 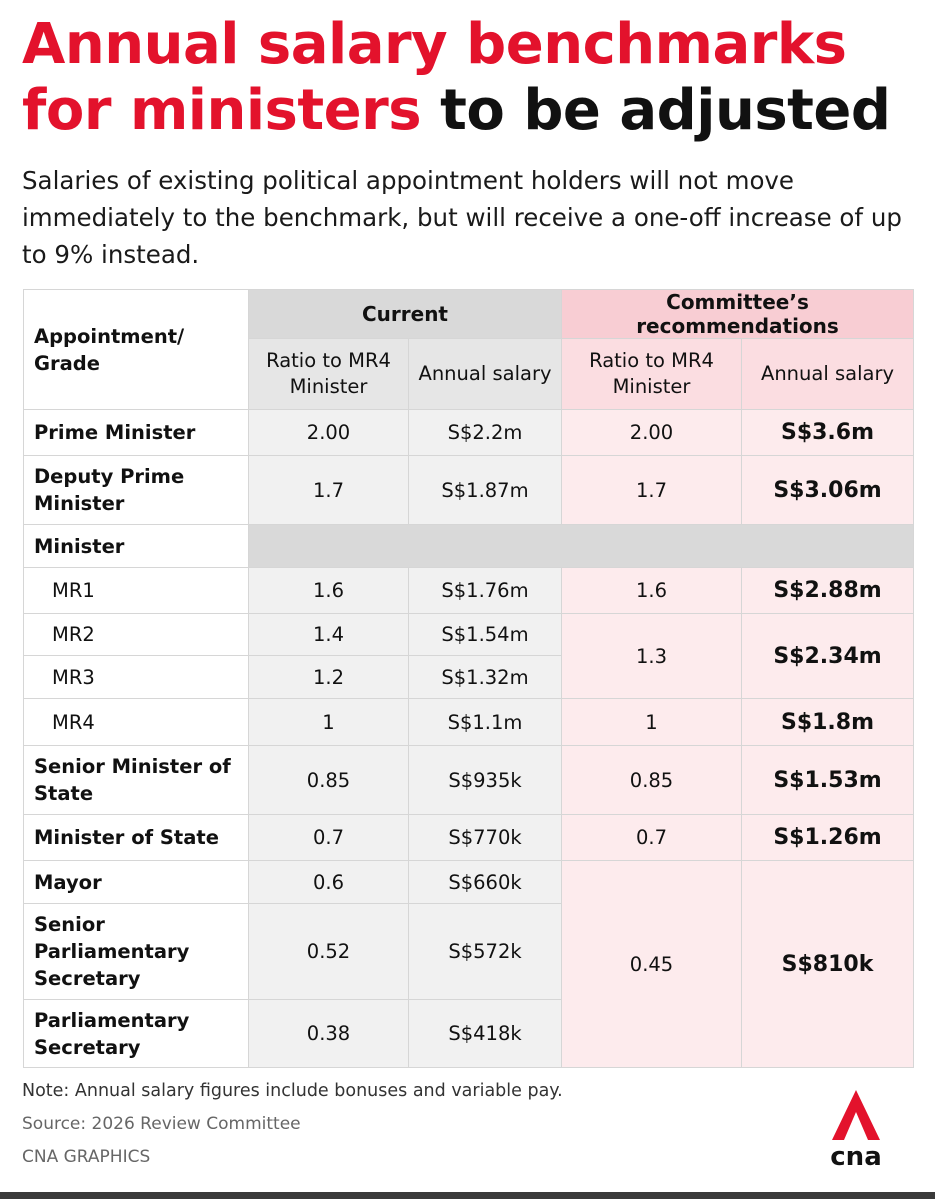 I want to click on cell-rec-ratio: 1, so click(x=651, y=722).